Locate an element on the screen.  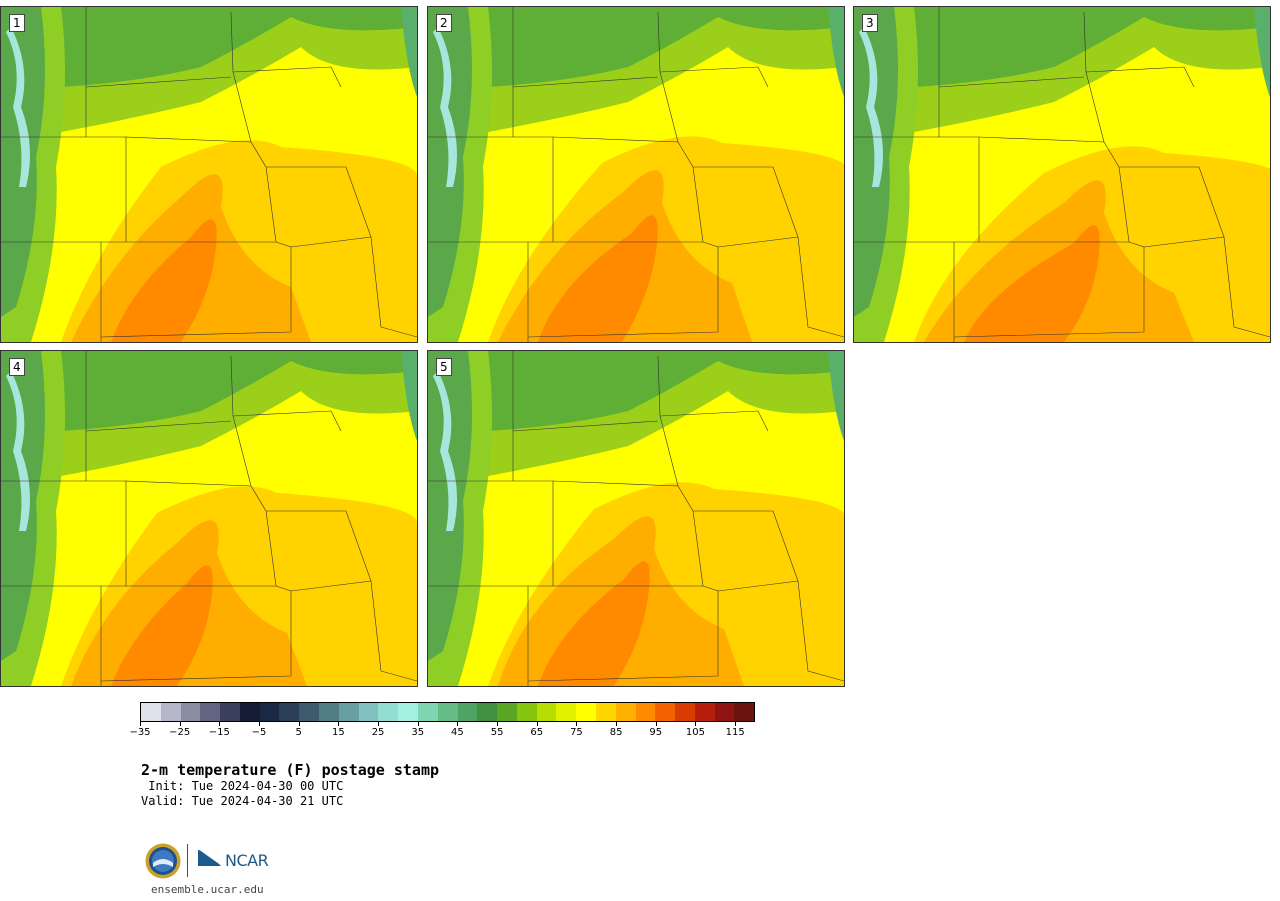
map-panel-5: 5 is located at coordinates (636, 518).